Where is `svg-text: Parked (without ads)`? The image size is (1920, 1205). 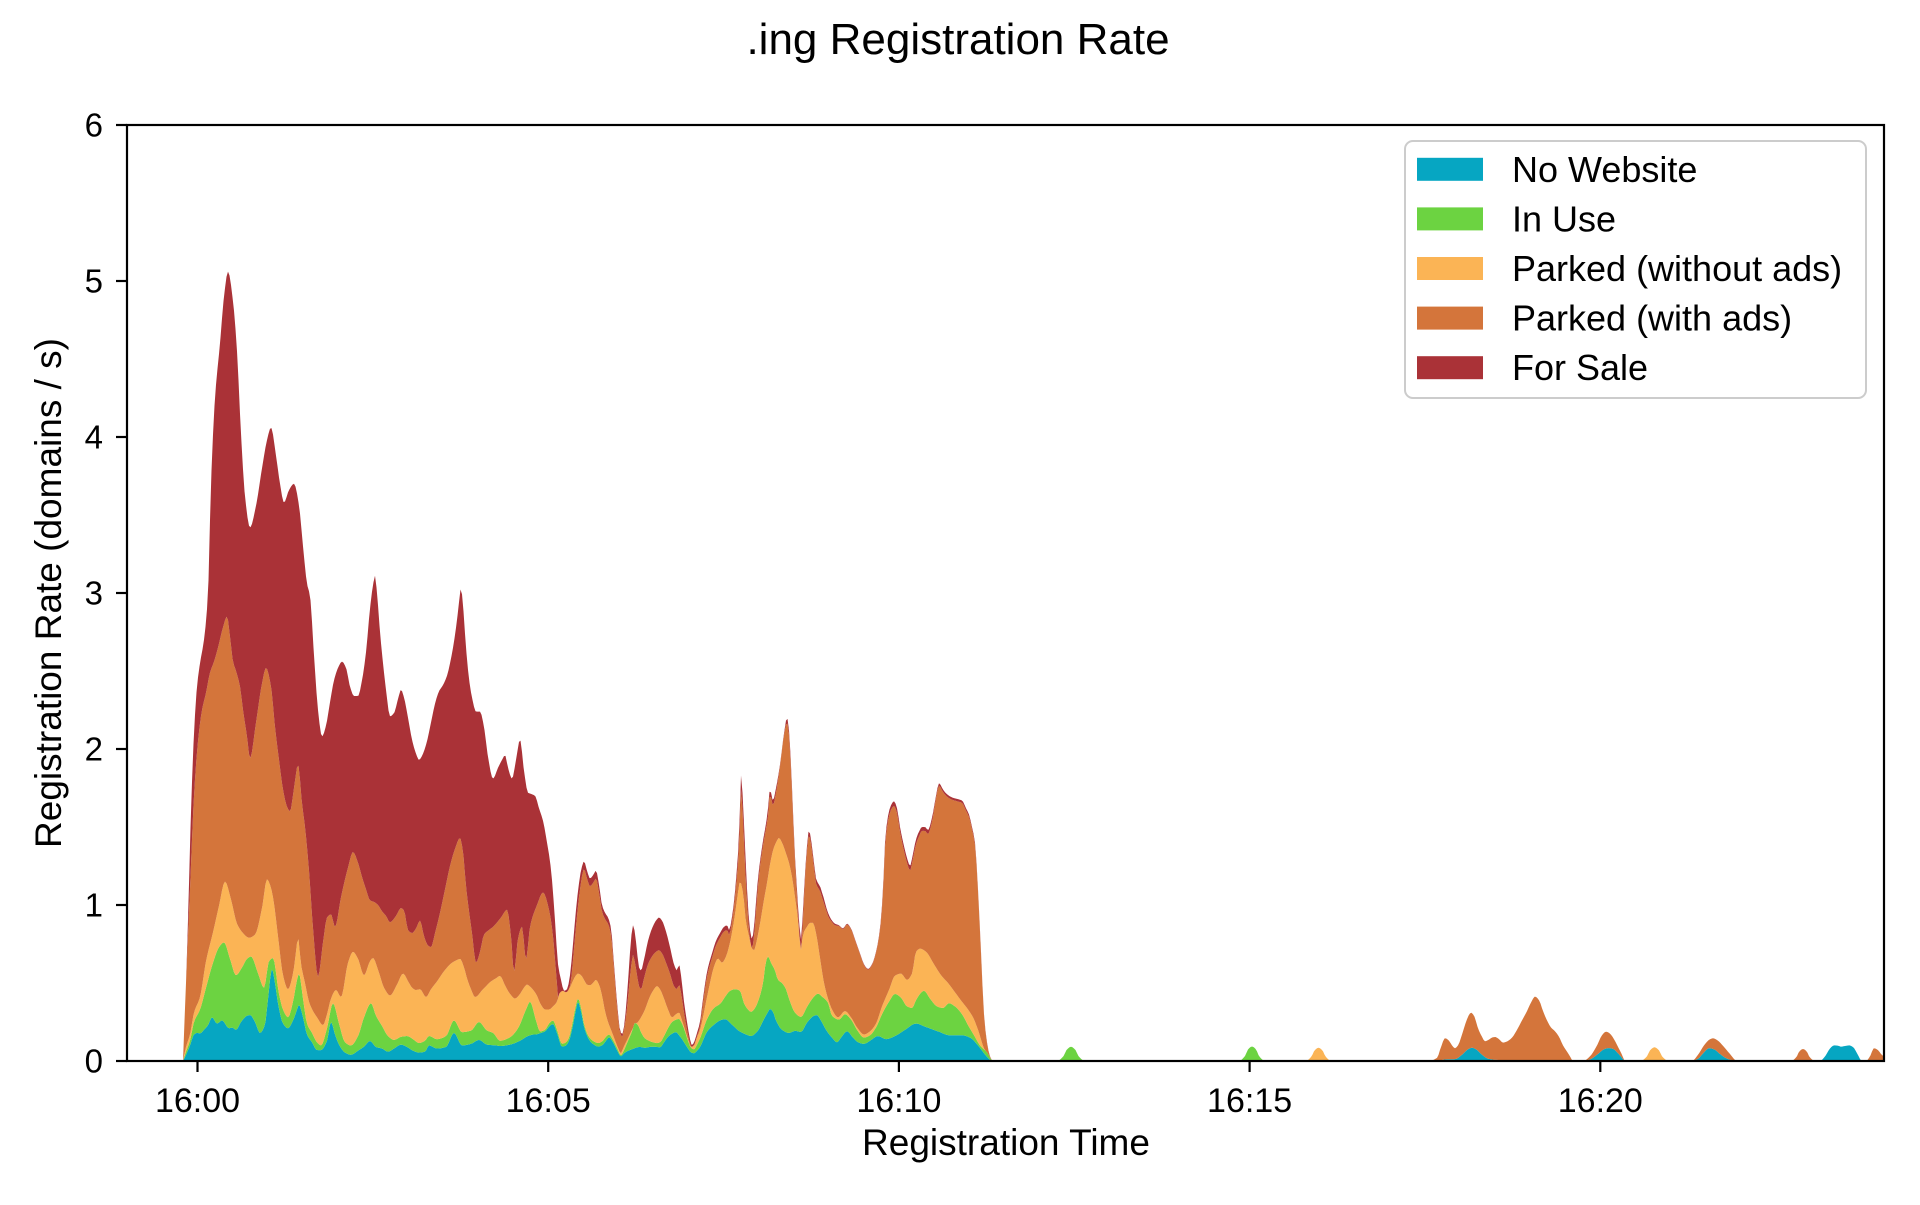
svg-text: Parked (without ads) is located at coordinates (1677, 268).